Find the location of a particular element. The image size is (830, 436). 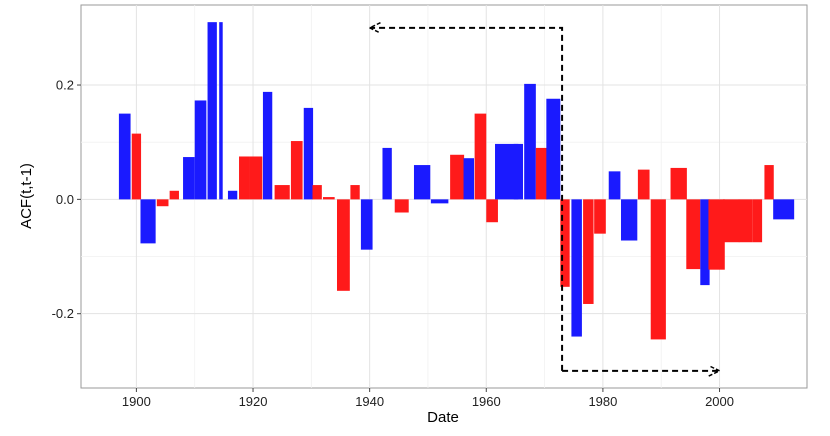

x-tick-label: 1920 is located at coordinates (253, 401).